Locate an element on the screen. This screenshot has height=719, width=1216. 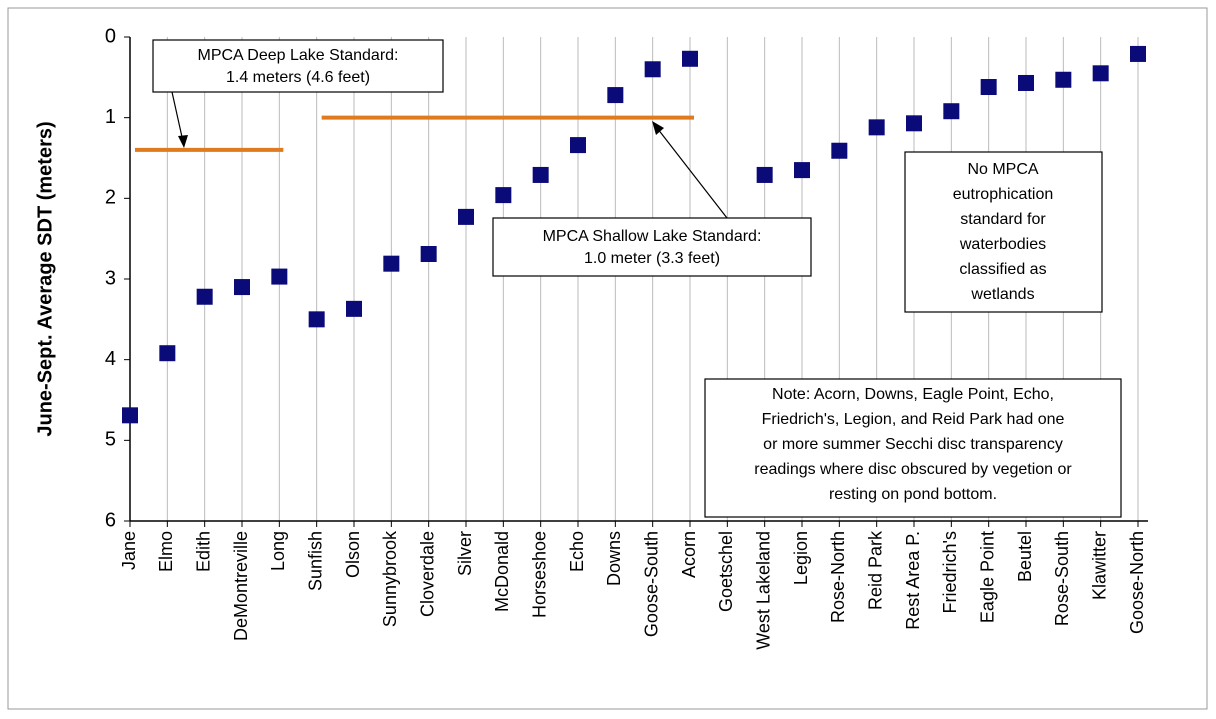
x-tick-label: Klawitter is located at coordinates (1099, 565).